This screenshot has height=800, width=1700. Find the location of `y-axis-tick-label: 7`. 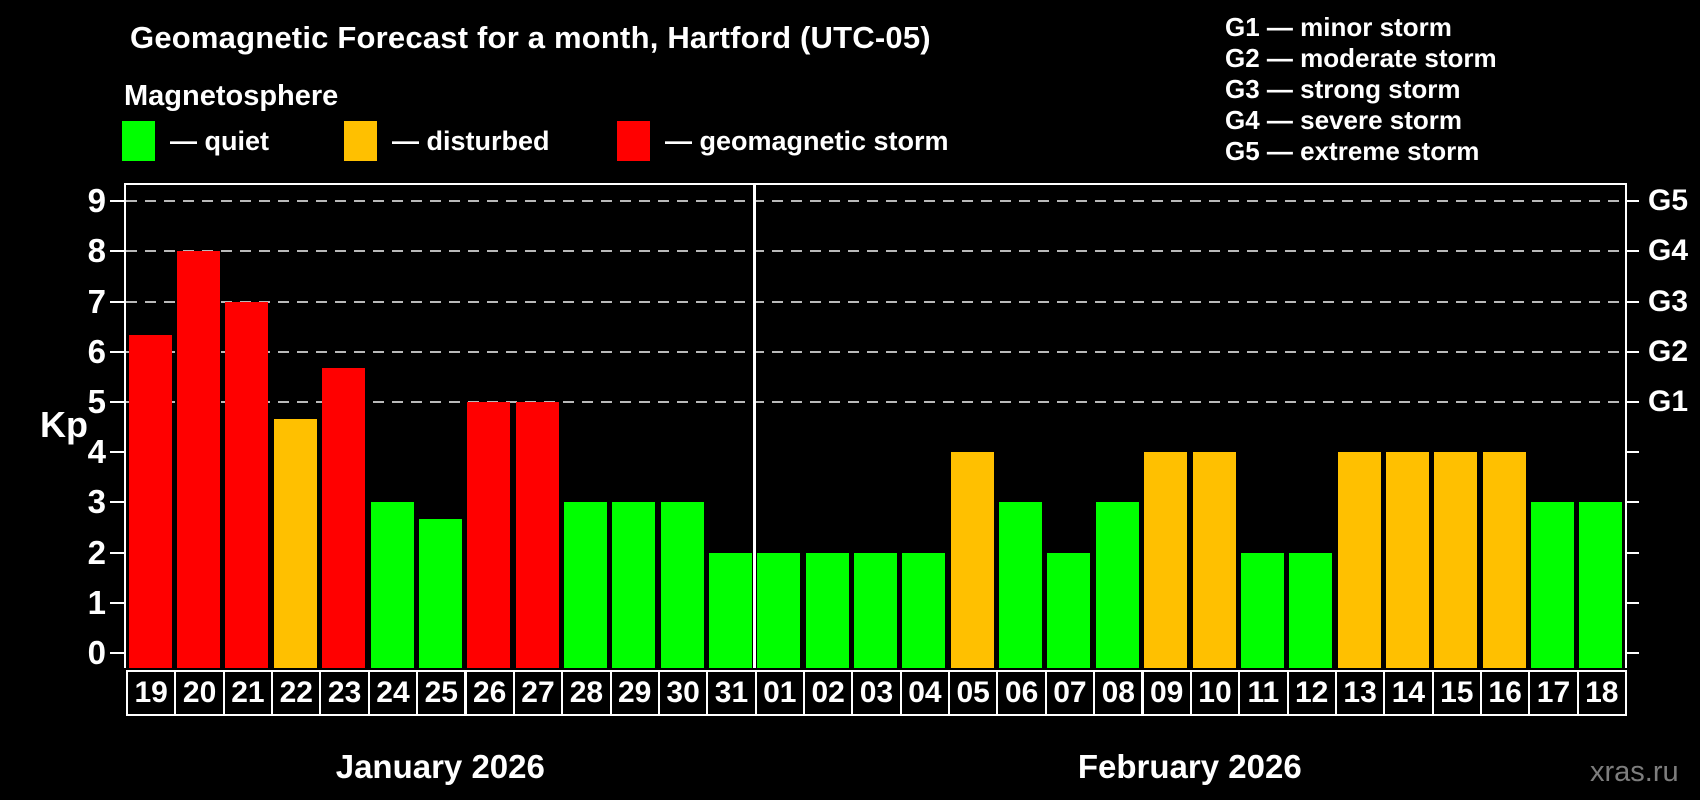

y-axis-tick-label: 7 is located at coordinates (96, 301).